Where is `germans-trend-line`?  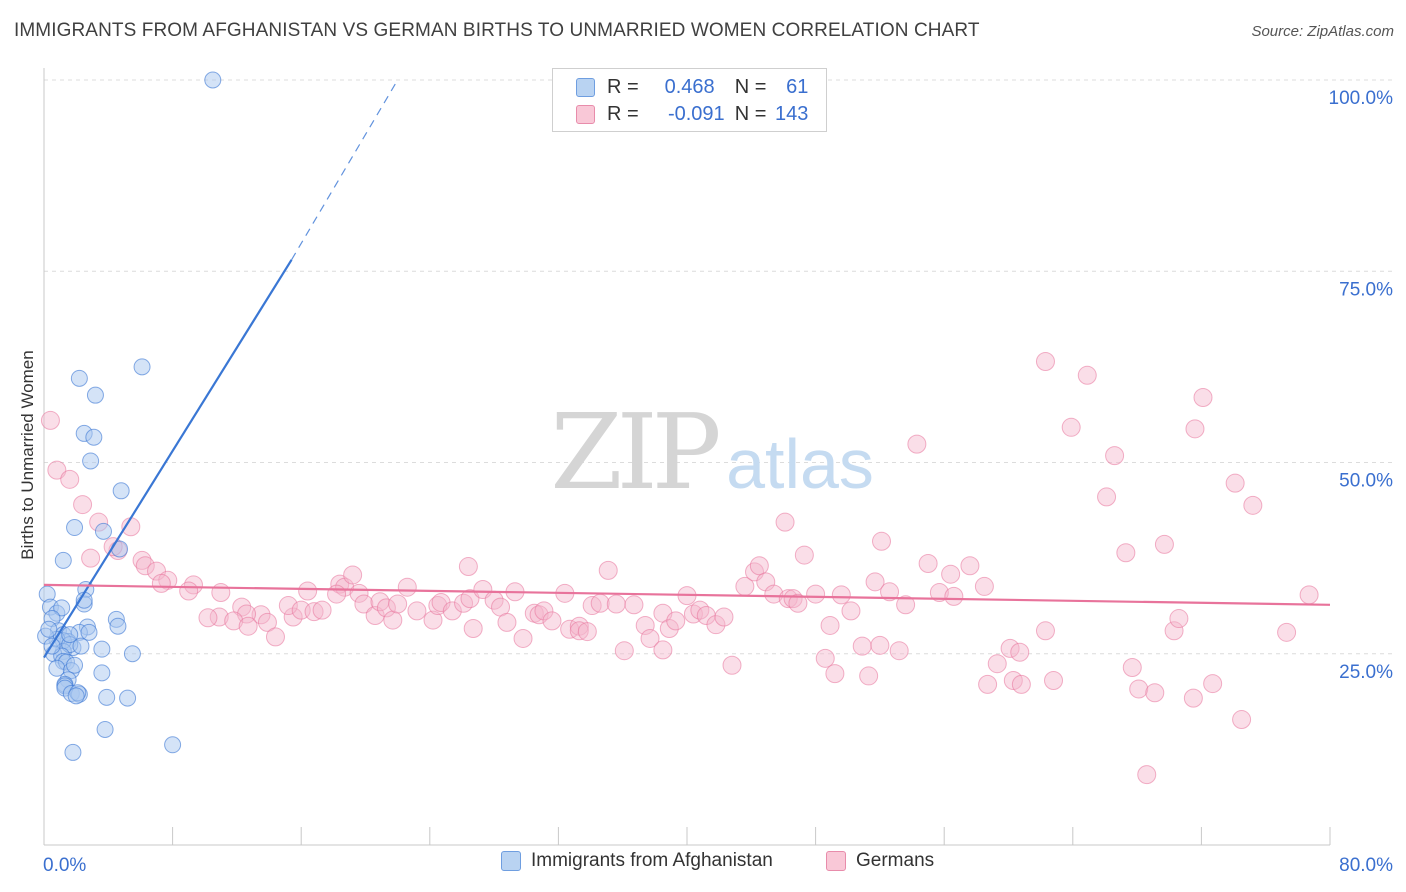 germans-trend-line is located at coordinates (687, 594).